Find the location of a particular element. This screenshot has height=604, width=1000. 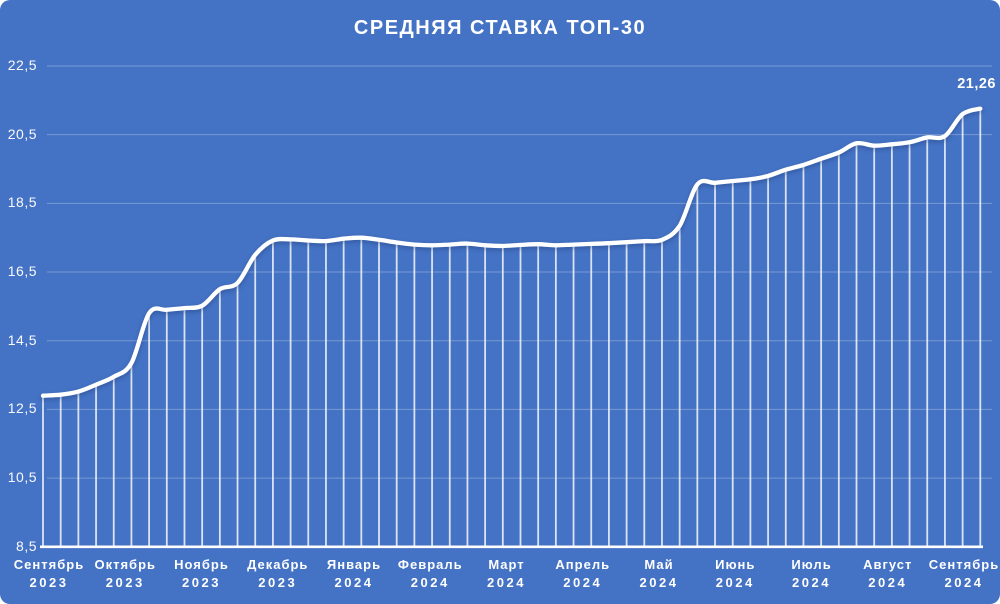

month-name: Май is located at coordinates (659, 564).